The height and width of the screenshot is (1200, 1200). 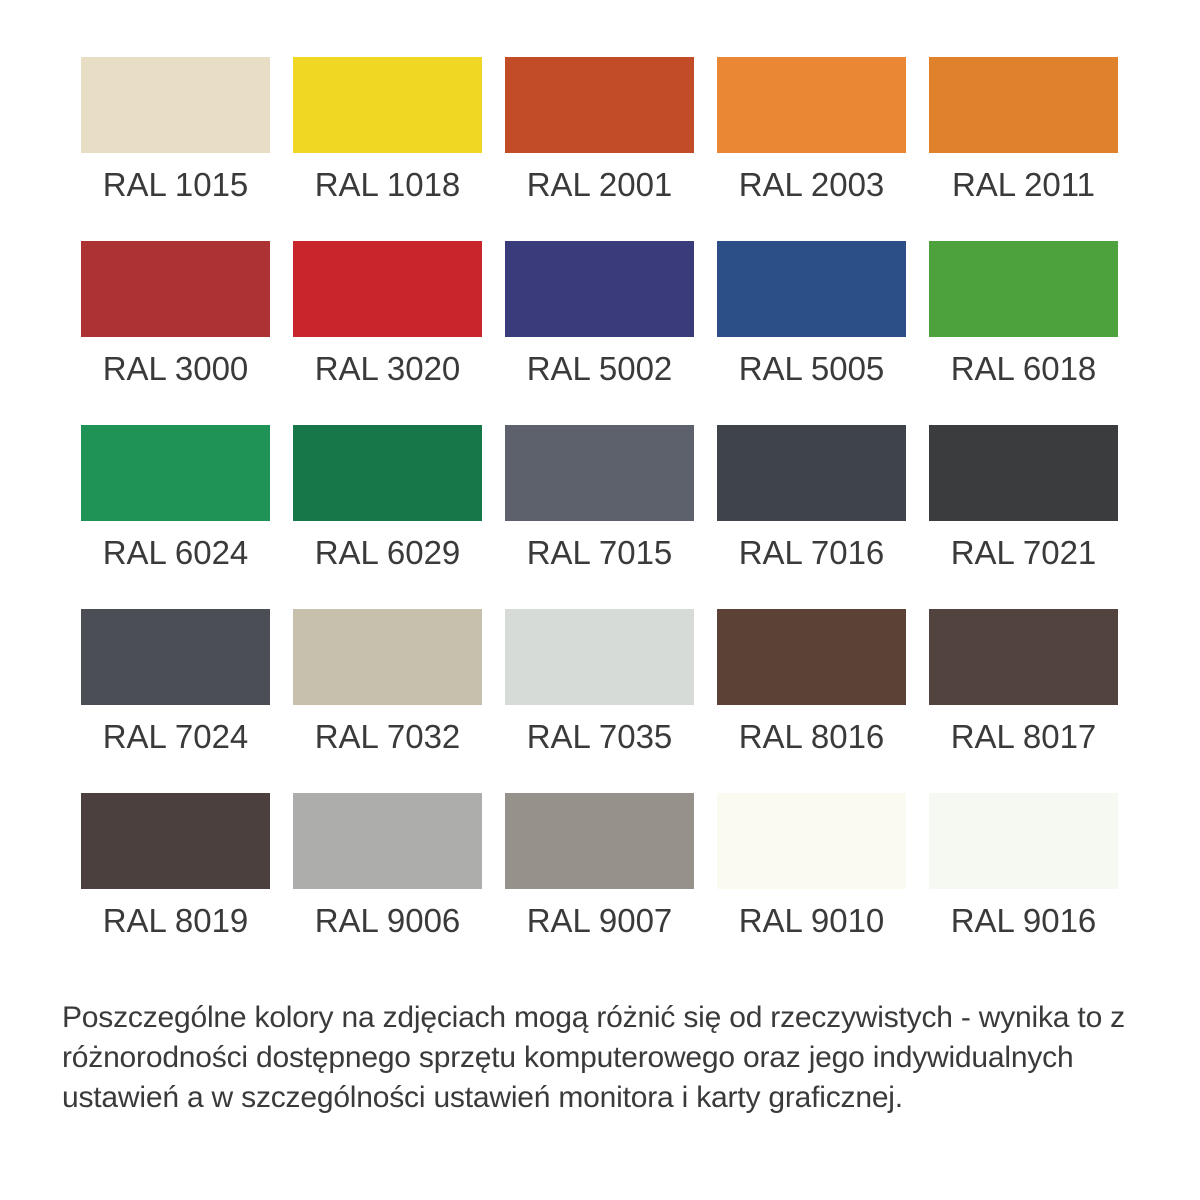 I want to click on swatch-cell: RAL 7016, so click(x=811, y=517).